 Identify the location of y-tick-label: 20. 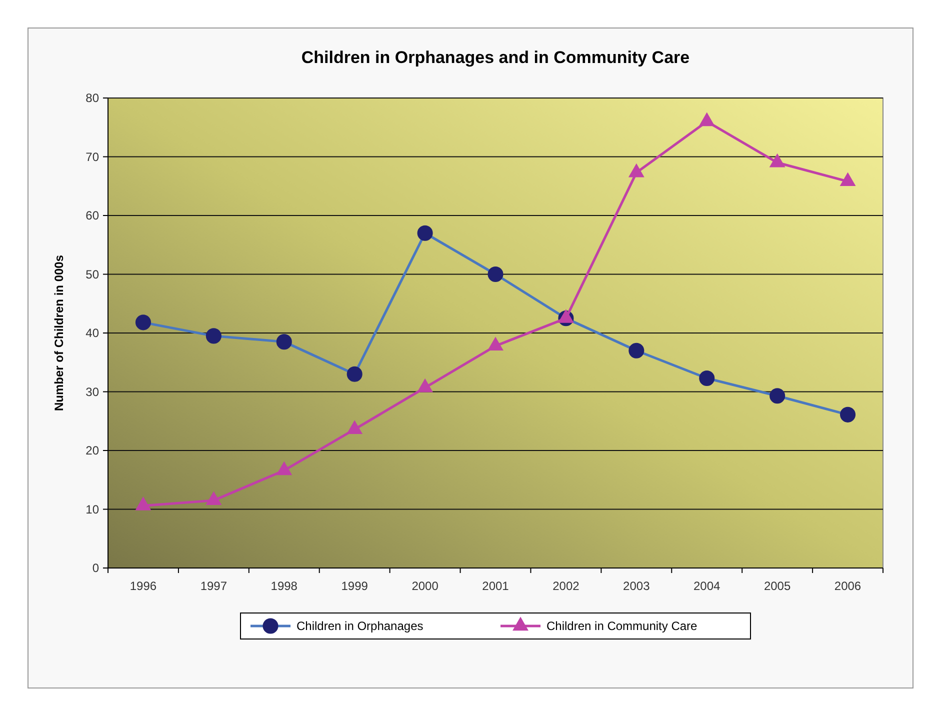
(93, 451).